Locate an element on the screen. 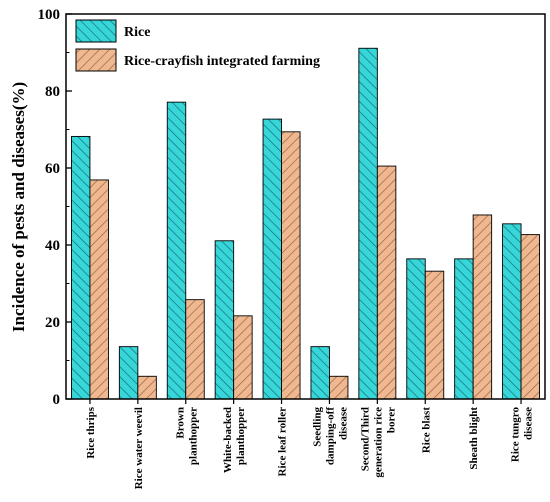 Image resolution: width=550 pixels, height=502 pixels. category-label: damping-off is located at coordinates (330, 436).